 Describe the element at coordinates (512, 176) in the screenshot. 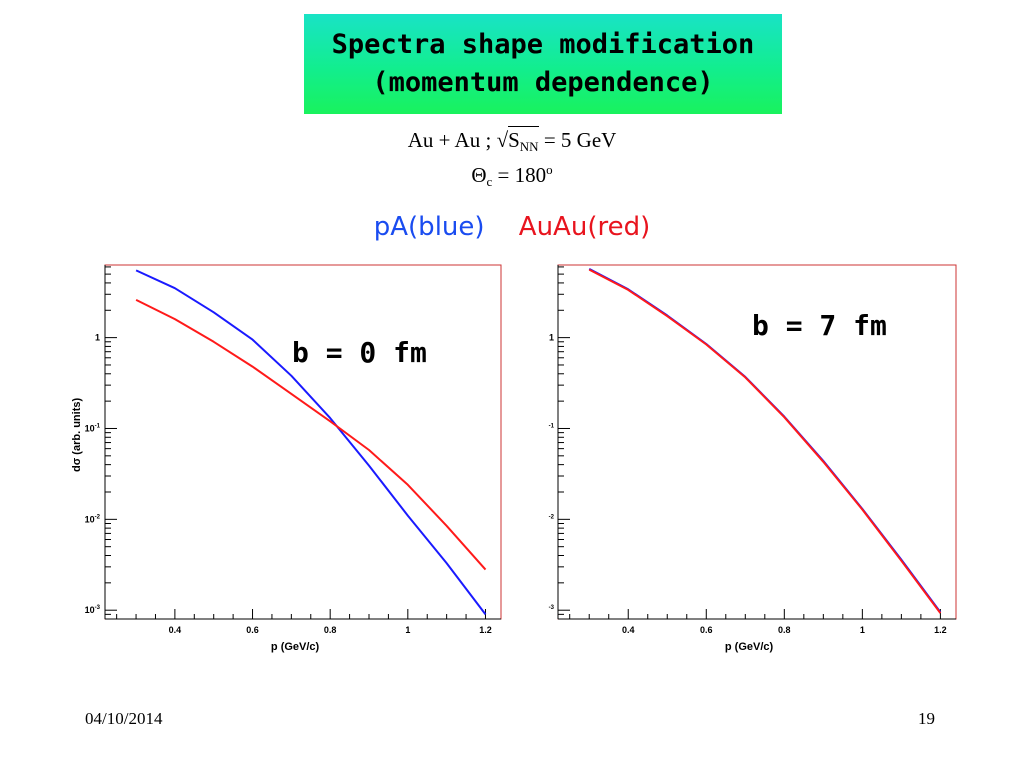

I see `formula-angle: Θc = 180o` at that location.